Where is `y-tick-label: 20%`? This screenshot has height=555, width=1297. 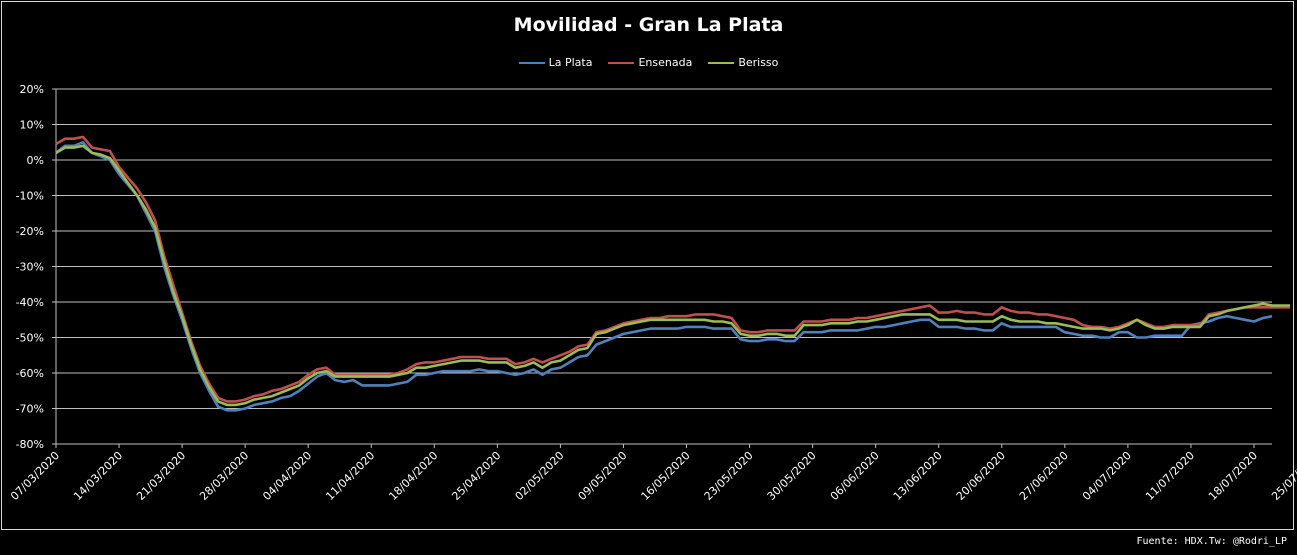
y-tick-label: 20% is located at coordinates (32, 89).